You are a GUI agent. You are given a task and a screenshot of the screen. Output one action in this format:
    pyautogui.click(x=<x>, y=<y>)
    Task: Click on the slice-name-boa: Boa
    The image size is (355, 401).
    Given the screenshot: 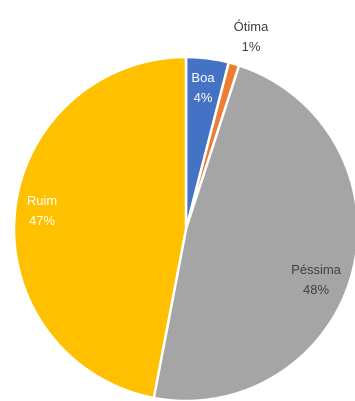 What is the action you would take?
    pyautogui.click(x=203, y=77)
    